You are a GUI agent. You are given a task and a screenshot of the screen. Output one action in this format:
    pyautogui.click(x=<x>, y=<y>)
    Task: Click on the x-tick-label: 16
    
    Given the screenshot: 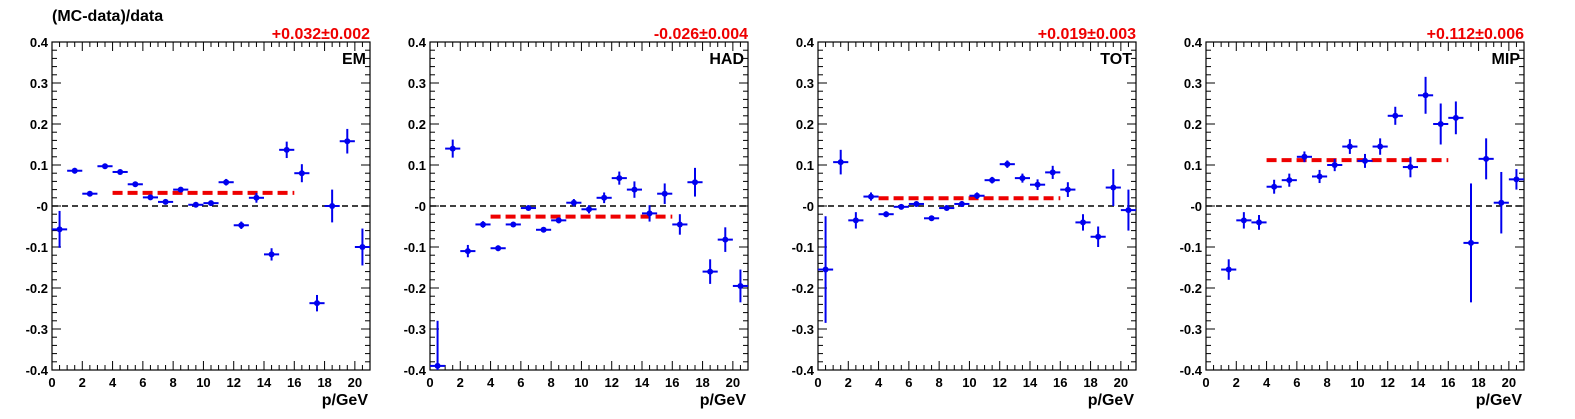 What is the action you would take?
    pyautogui.click(x=672, y=382)
    